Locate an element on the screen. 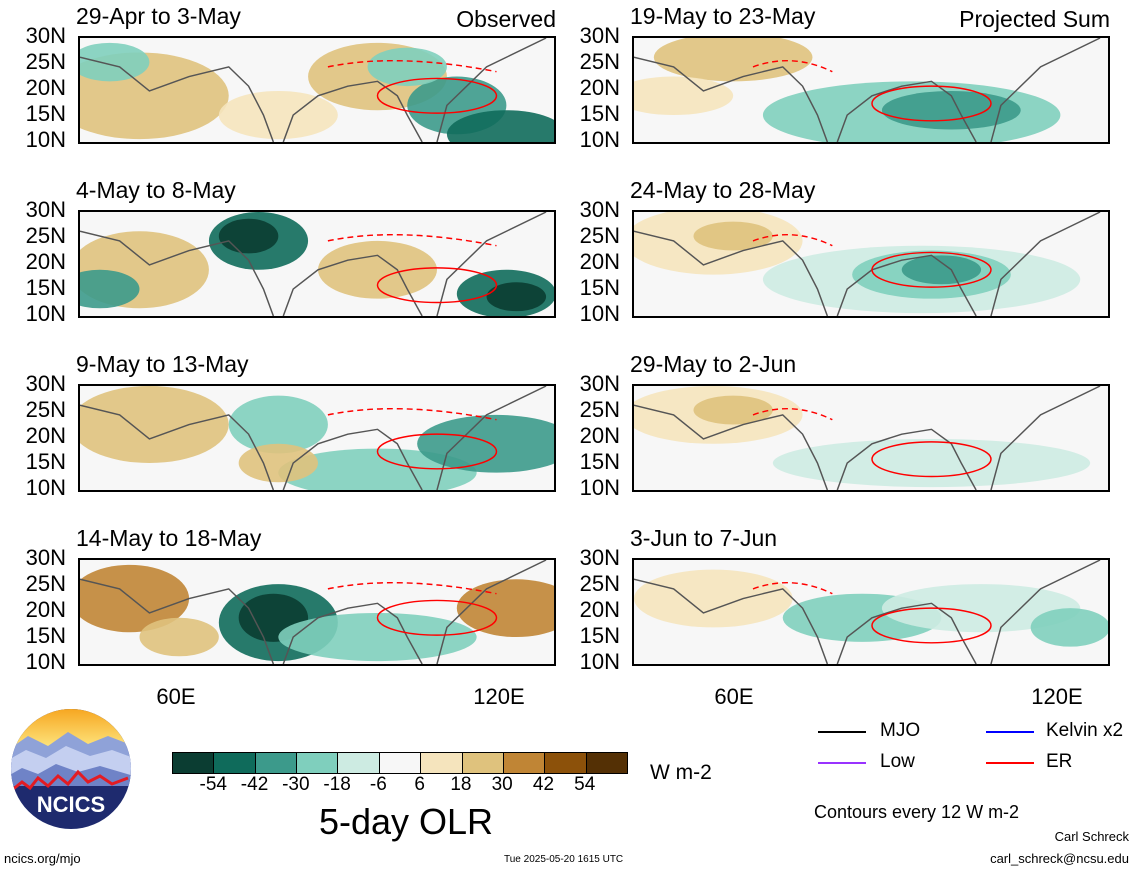  colorbar-tick-label: 18 is located at coordinates (461, 784).